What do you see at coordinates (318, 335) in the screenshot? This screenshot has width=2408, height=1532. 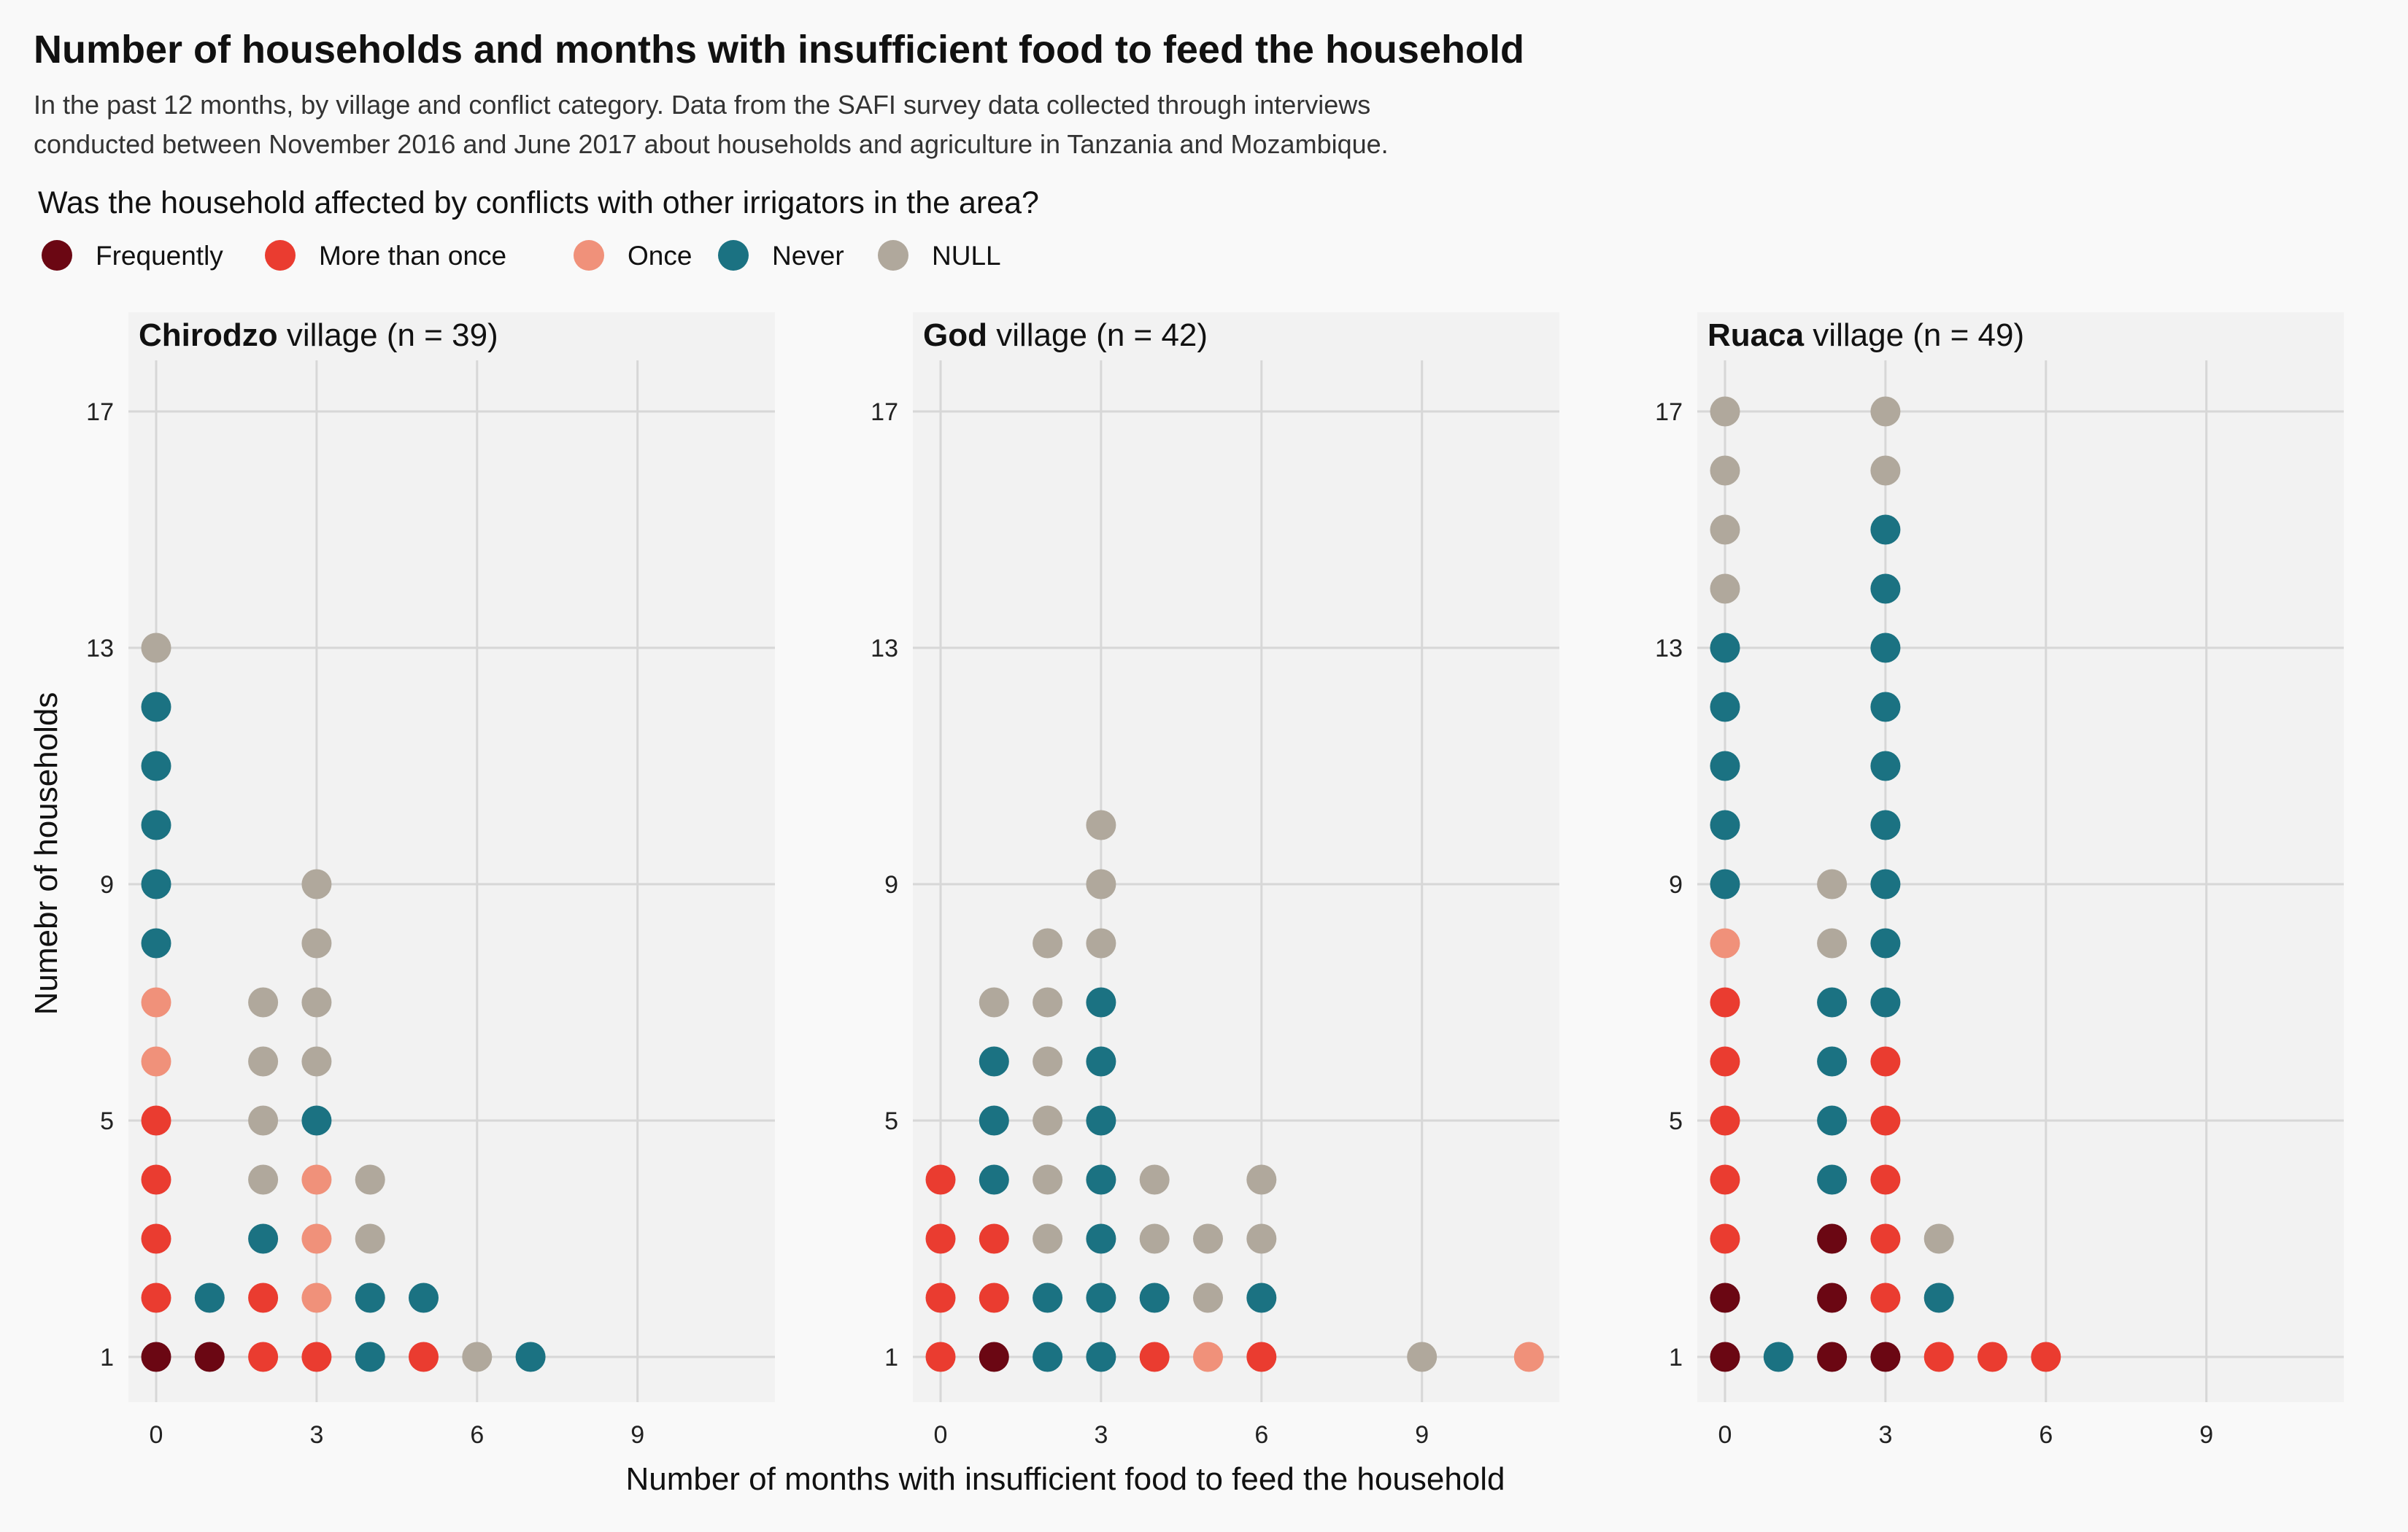 I see `facet-title: Chirodzo village (n = 39)` at bounding box center [318, 335].